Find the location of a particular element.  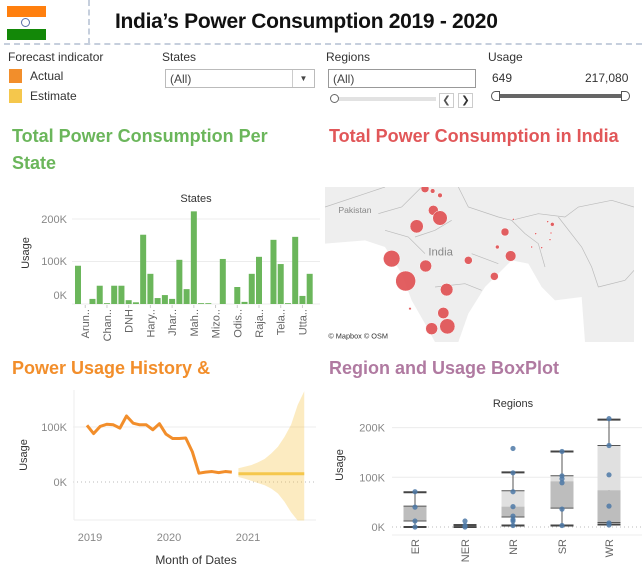

legend-label: Estimate is located at coordinates (53, 96).